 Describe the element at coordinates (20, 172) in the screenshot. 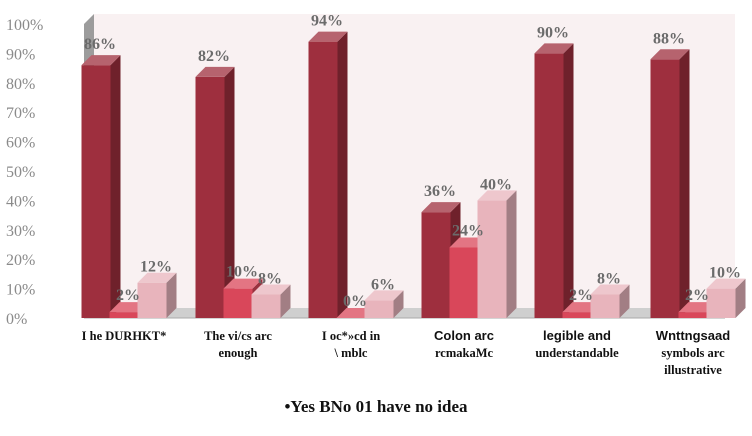

I see `y-tick-label: 50%` at that location.